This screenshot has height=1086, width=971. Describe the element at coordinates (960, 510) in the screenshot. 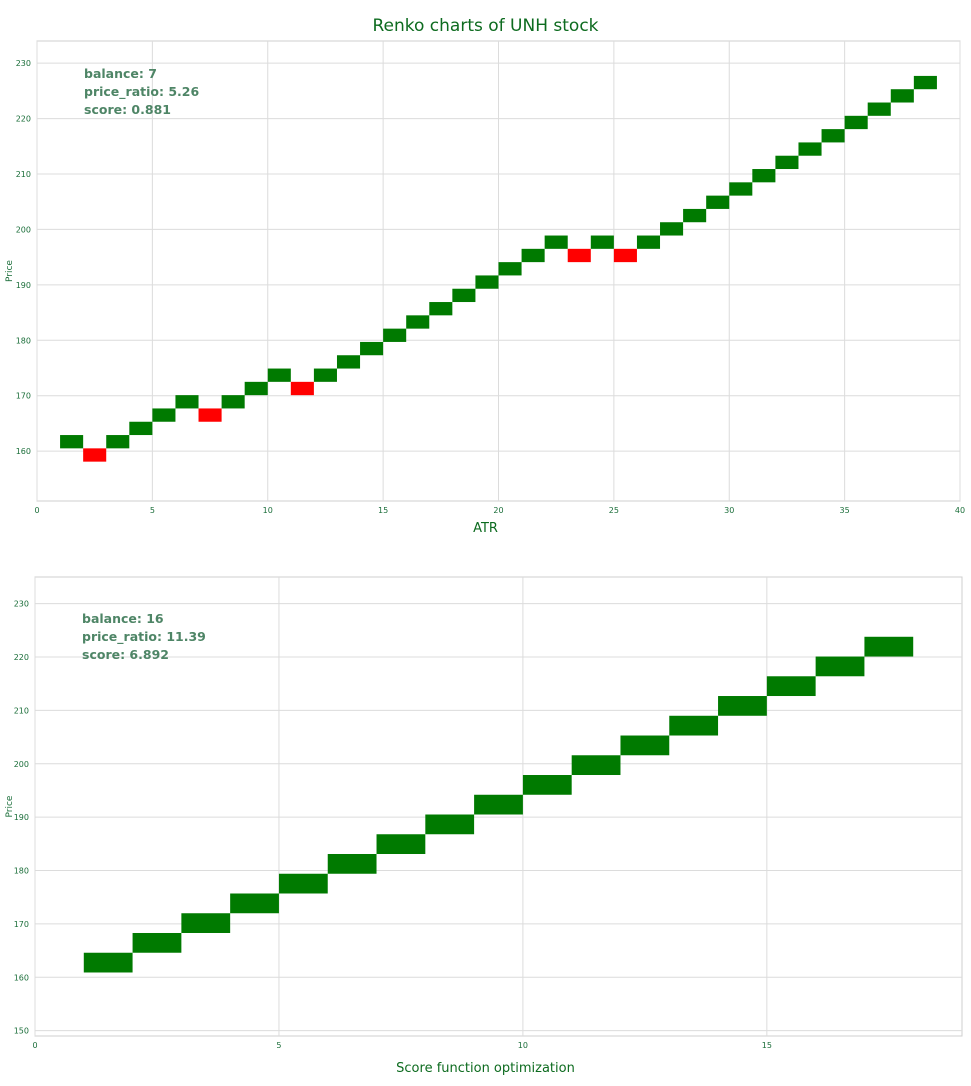

I see `chart0-x-tick-label: 40` at that location.